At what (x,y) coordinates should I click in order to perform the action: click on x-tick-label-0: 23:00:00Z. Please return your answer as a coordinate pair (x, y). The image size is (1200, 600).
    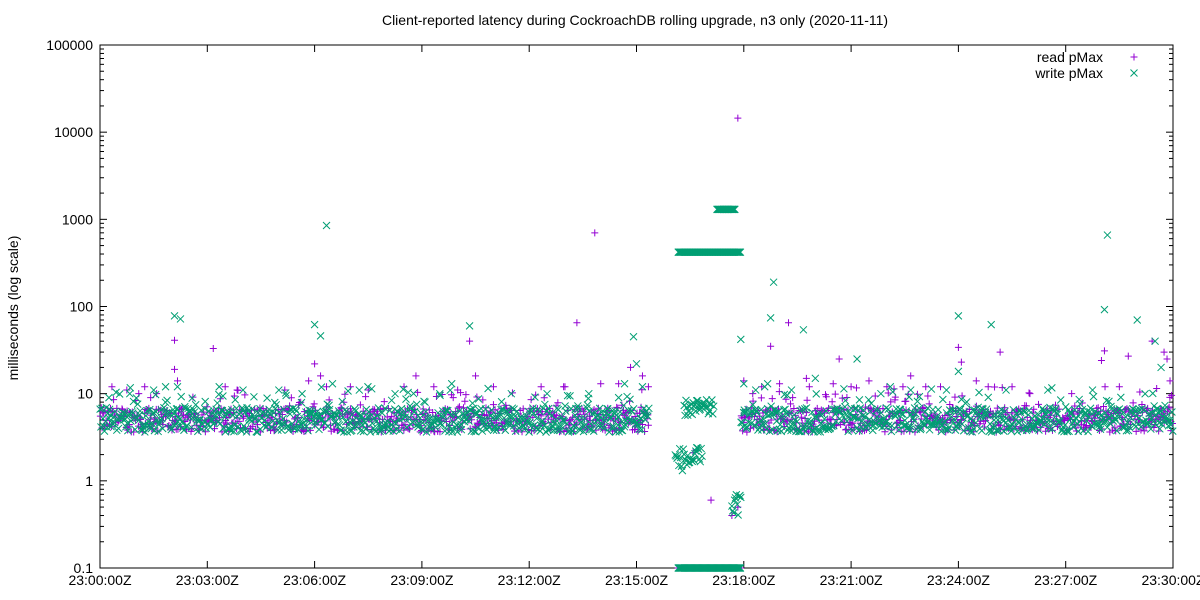
    Looking at the image, I should click on (99, 580).